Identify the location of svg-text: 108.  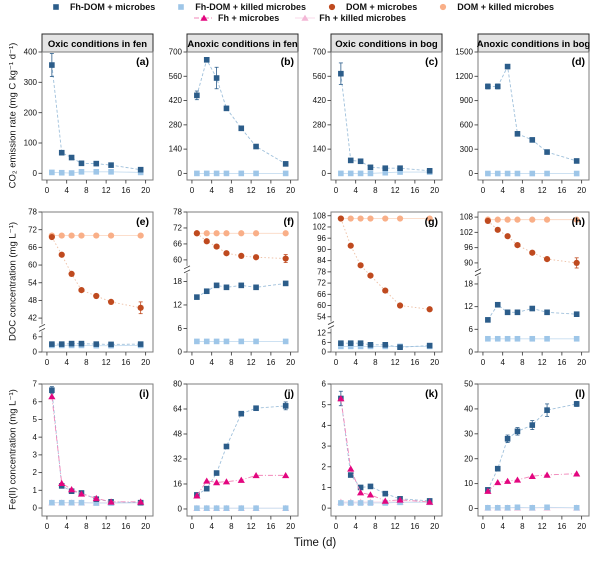
(320, 215).